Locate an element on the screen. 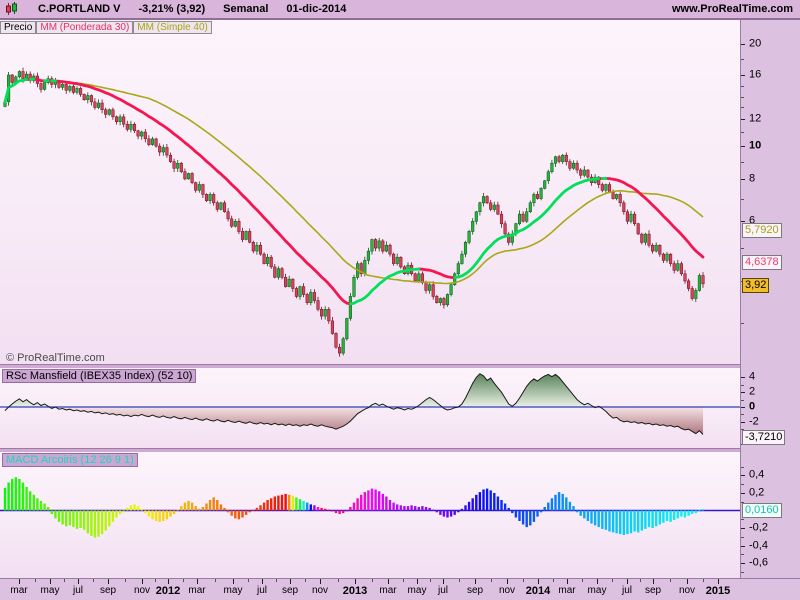  axis-tick-label: 12 is located at coordinates (755, 118).